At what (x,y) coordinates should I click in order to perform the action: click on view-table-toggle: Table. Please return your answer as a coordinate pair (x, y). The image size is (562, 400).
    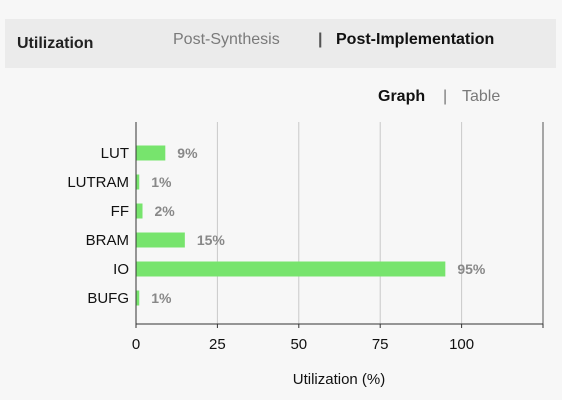
    Looking at the image, I should click on (481, 96).